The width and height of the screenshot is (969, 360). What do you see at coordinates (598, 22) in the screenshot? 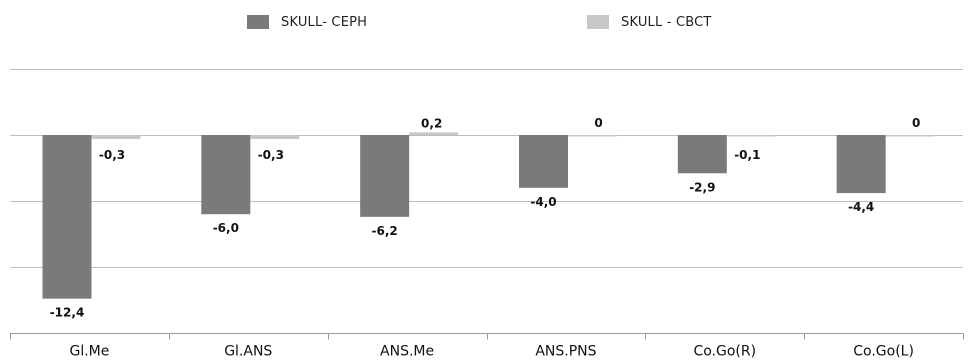
I see `legend-swatch-cbct` at bounding box center [598, 22].